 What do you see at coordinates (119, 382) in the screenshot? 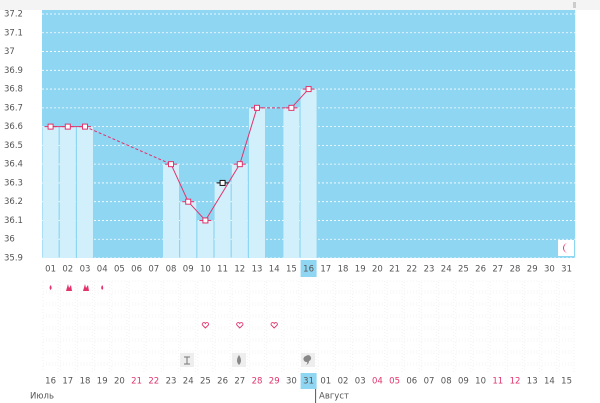
I see `date-label: 20` at bounding box center [119, 382].